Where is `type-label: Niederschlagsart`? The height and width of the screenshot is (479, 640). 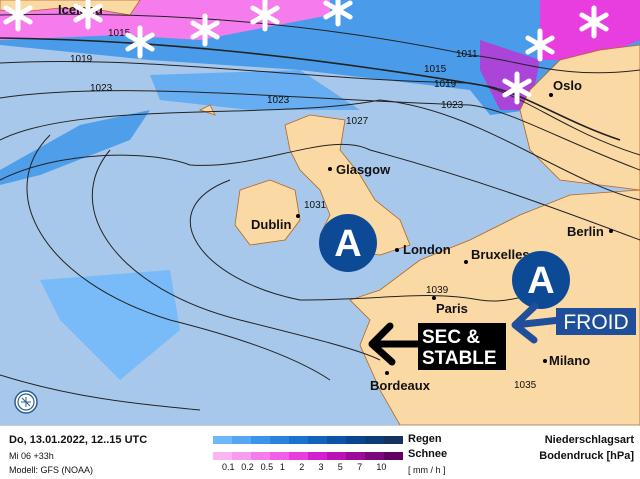 type-label: Niederschlagsart is located at coordinates (589, 440).